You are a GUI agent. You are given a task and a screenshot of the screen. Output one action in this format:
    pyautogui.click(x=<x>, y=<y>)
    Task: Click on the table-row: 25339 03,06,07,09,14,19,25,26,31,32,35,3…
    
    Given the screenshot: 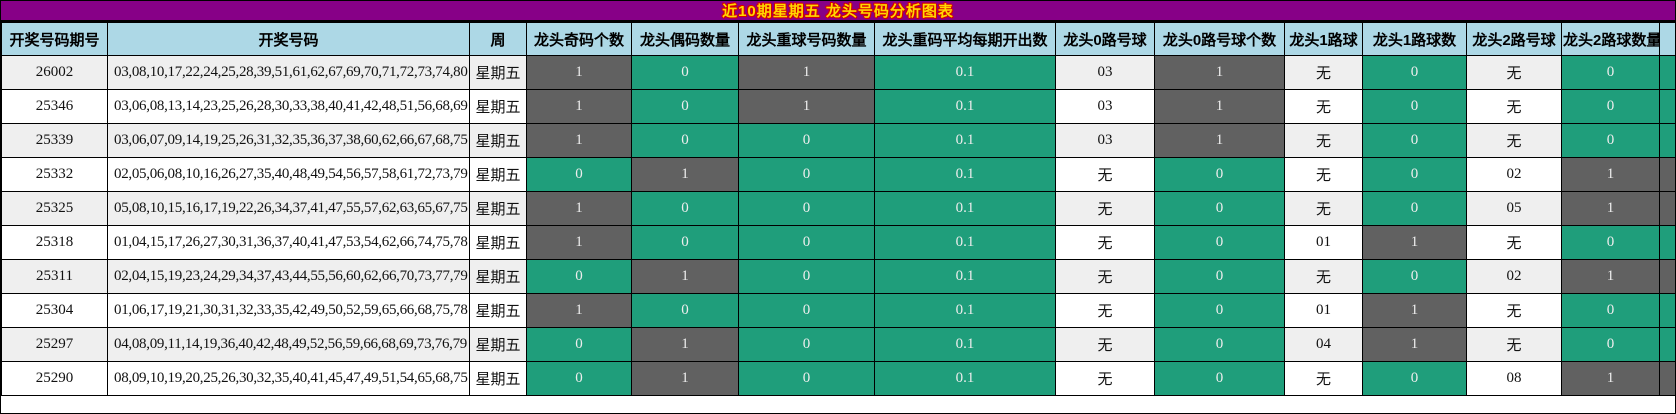 What is the action you would take?
    pyautogui.click(x=838, y=140)
    